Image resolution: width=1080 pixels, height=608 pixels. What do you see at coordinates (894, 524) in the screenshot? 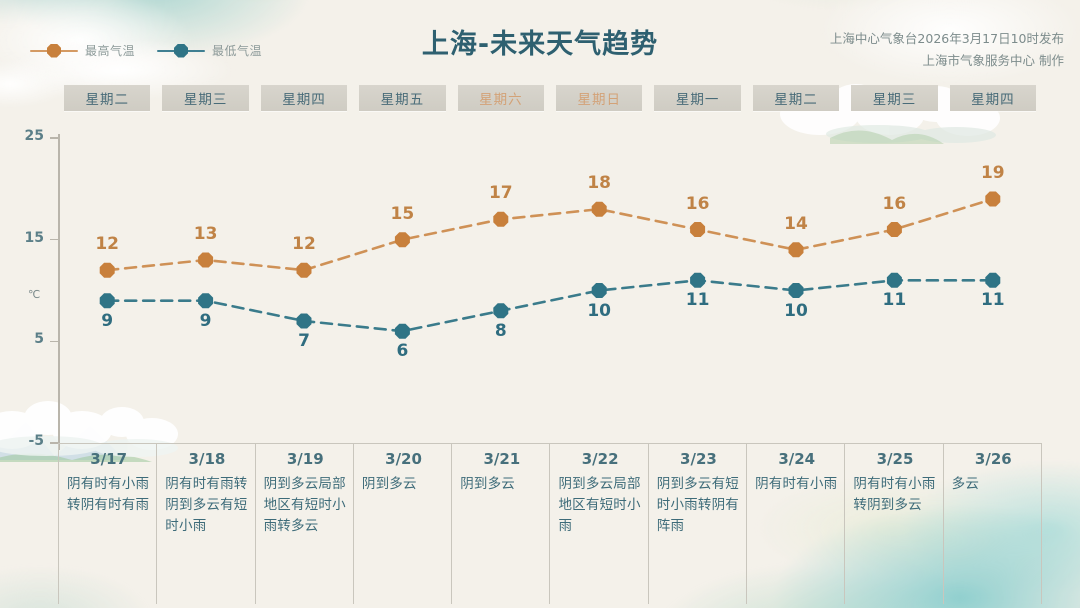
I see `forecast-day-column: 3/25 阴有时有小雨转阴到多云` at bounding box center [894, 524].